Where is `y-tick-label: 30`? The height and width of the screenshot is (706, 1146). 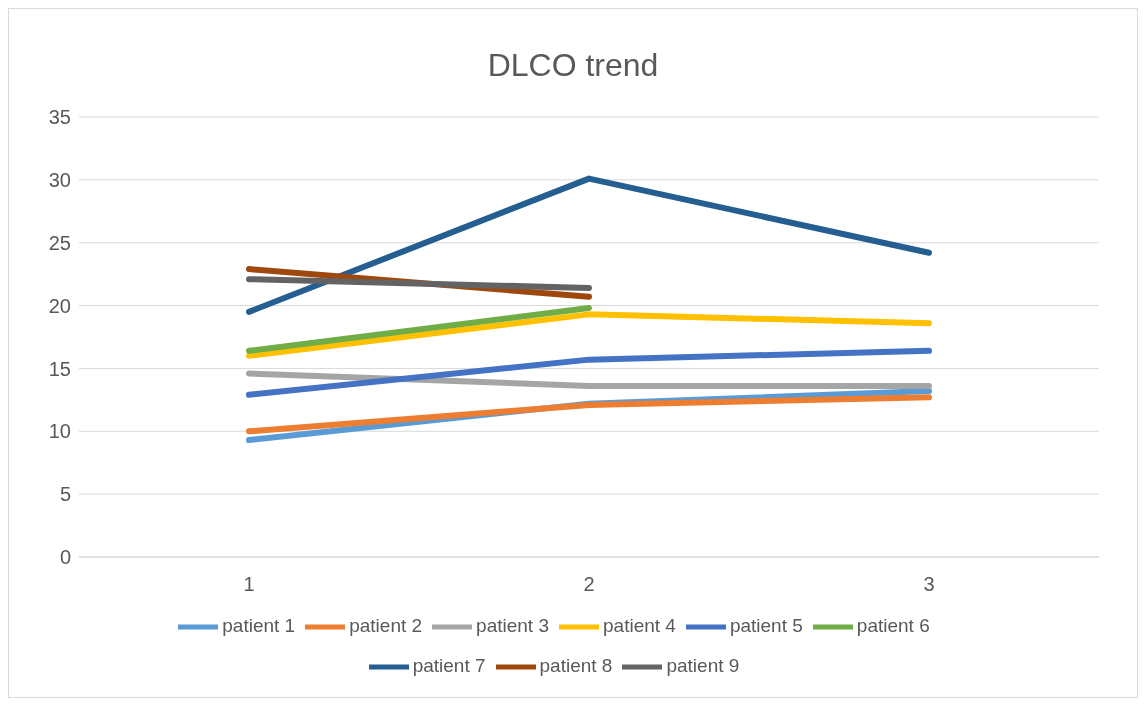
y-tick-label: 30 is located at coordinates (59, 179).